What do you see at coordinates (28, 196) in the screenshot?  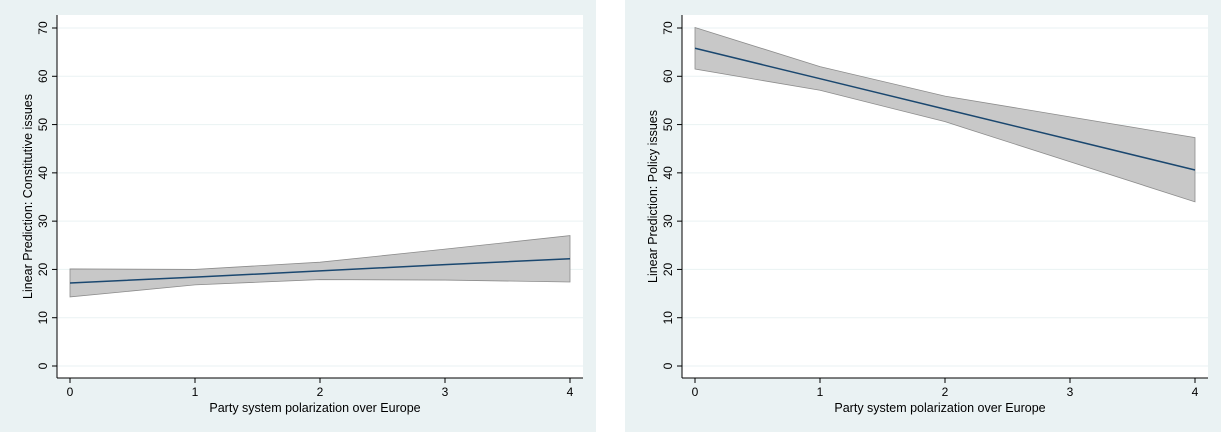 I see `y-axis-title: Linear Prediction: Constitutive issues` at bounding box center [28, 196].